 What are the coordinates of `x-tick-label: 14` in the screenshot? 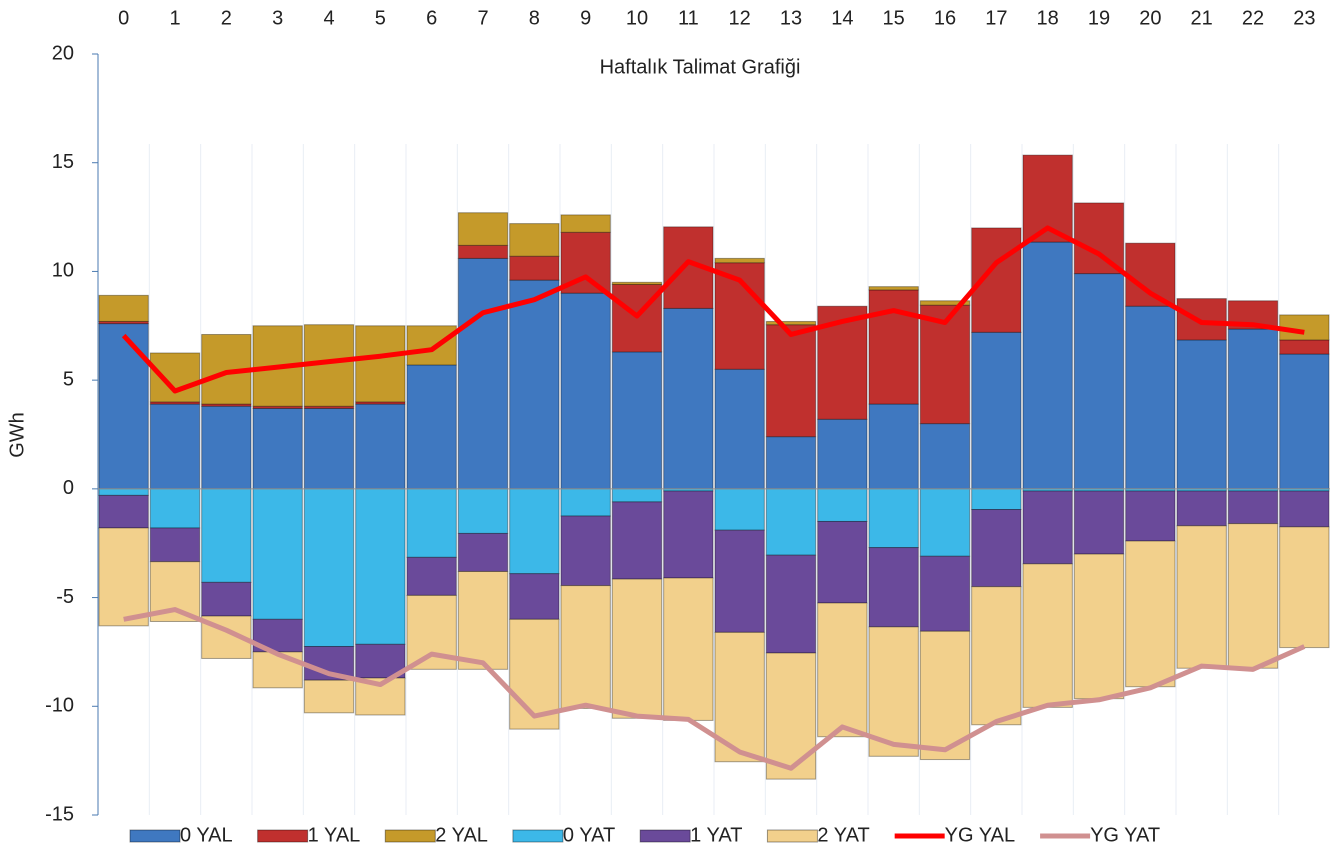 It's located at (842, 18).